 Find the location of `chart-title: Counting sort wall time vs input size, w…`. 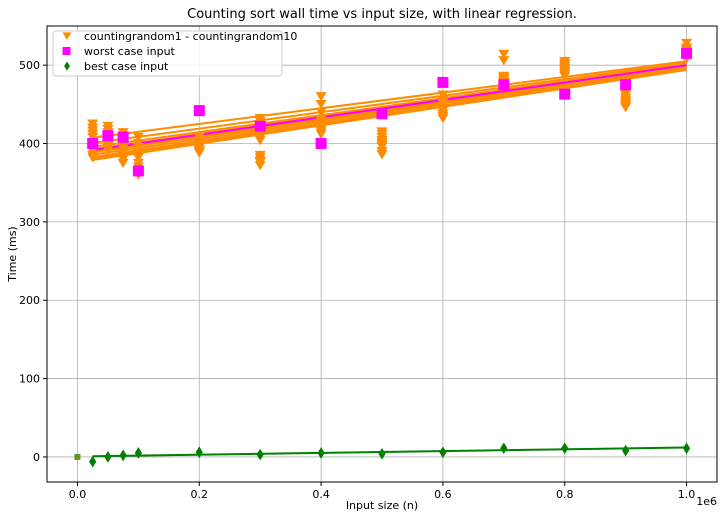

chart-title: Counting sort wall time vs input size, w… is located at coordinates (382, 14).